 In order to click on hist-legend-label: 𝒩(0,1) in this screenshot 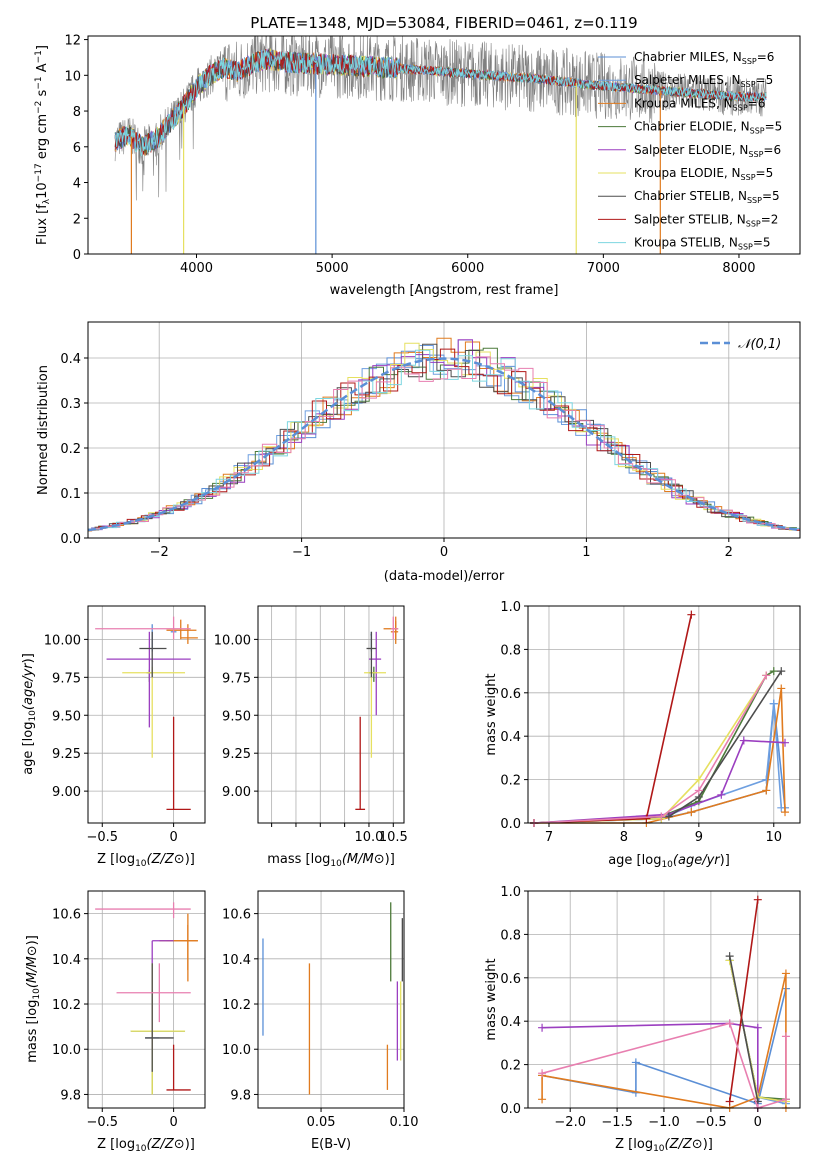, I will do `click(759, 344)`.